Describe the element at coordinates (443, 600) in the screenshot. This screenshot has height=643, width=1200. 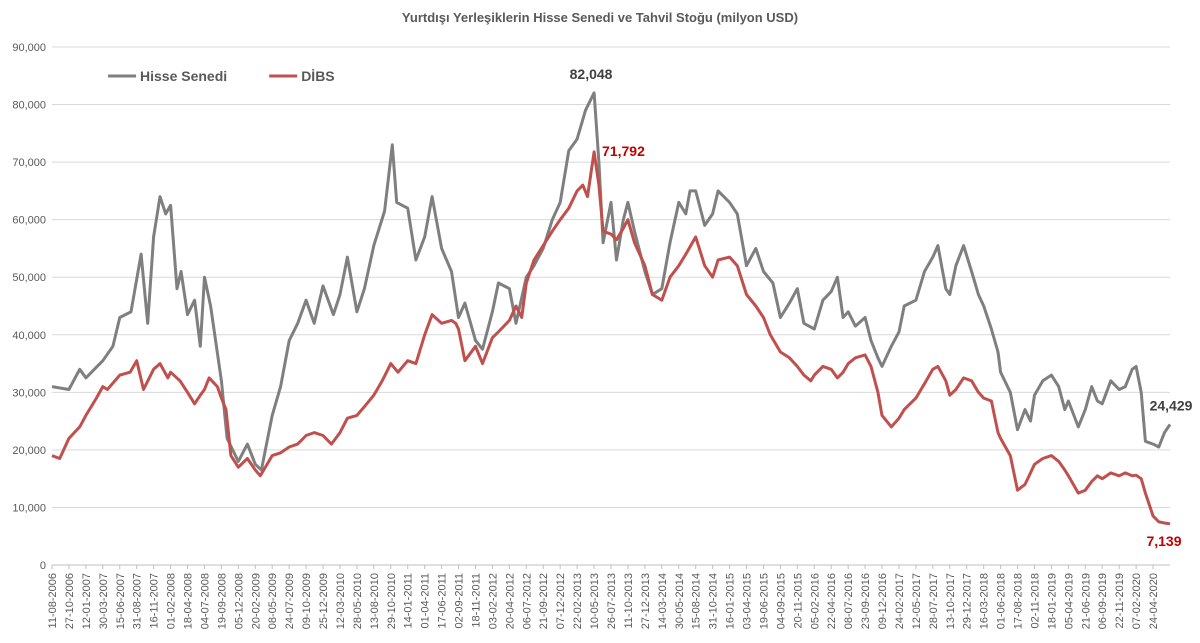
I see `x-tick-label: 17-06-2011` at that location.